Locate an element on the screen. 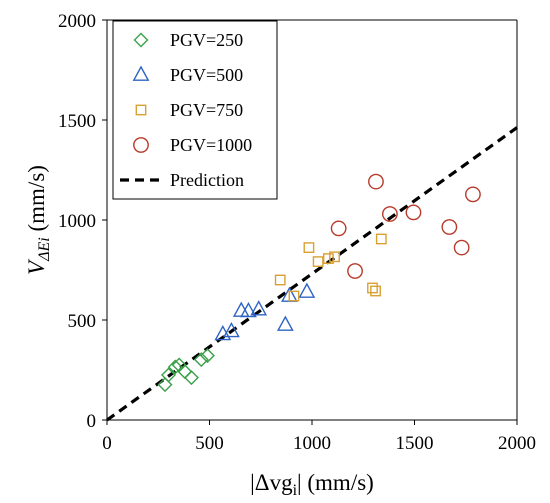 The image size is (550, 503). x-tick-label-2: 1000 is located at coordinates (312, 443).